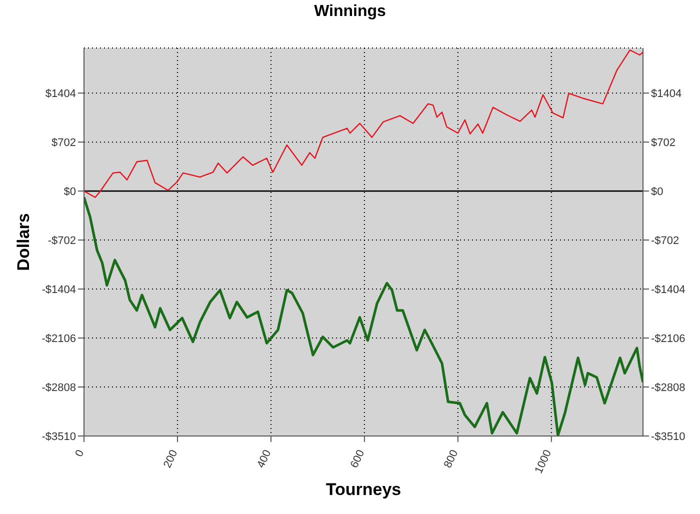 This screenshot has width=700, height=514. Describe the element at coordinates (24, 242) in the screenshot. I see `y-axis-title: Dollars` at that location.